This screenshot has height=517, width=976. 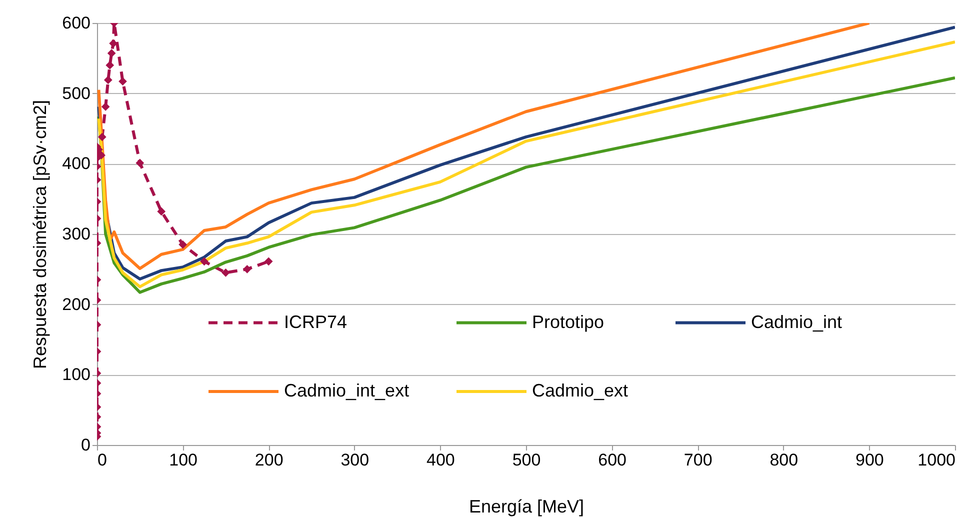 What do you see at coordinates (76, 374) in the screenshot?
I see `y-tick-label: 100` at bounding box center [76, 374].